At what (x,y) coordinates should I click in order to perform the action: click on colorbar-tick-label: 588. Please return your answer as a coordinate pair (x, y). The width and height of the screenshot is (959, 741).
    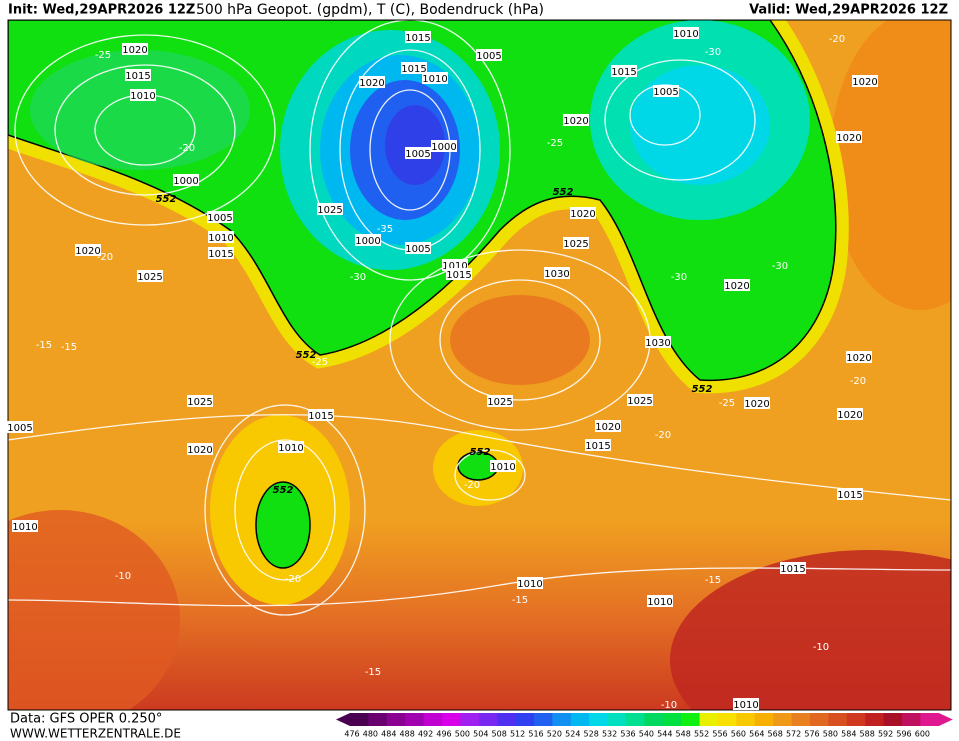
    Looking at the image, I should click on (867, 734).